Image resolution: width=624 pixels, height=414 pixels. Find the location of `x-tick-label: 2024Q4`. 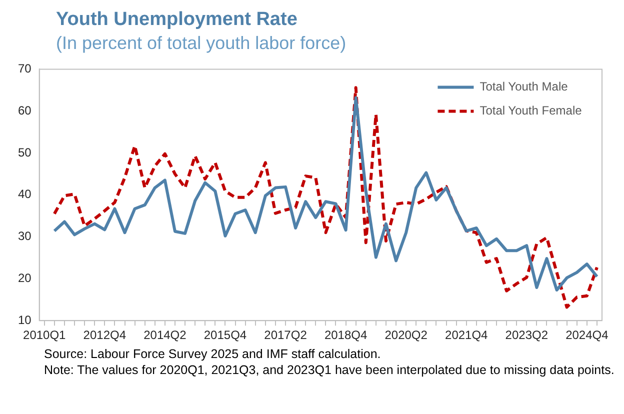

x-tick-label: 2024Q4 is located at coordinates (587, 335).